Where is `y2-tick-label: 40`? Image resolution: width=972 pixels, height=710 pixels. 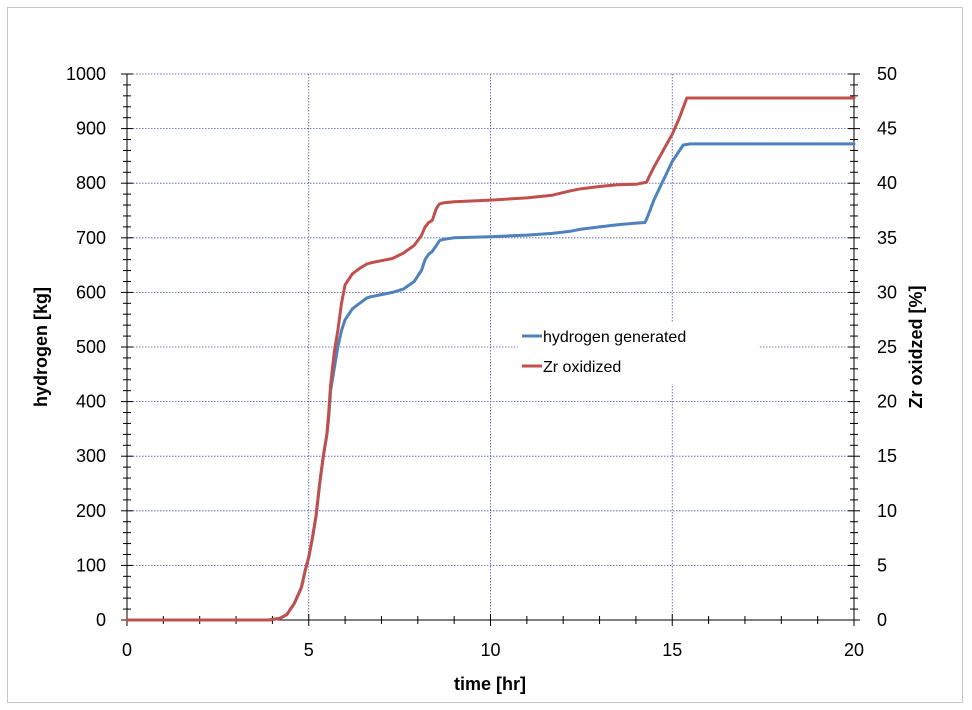 y2-tick-label: 40 is located at coordinates (887, 183).